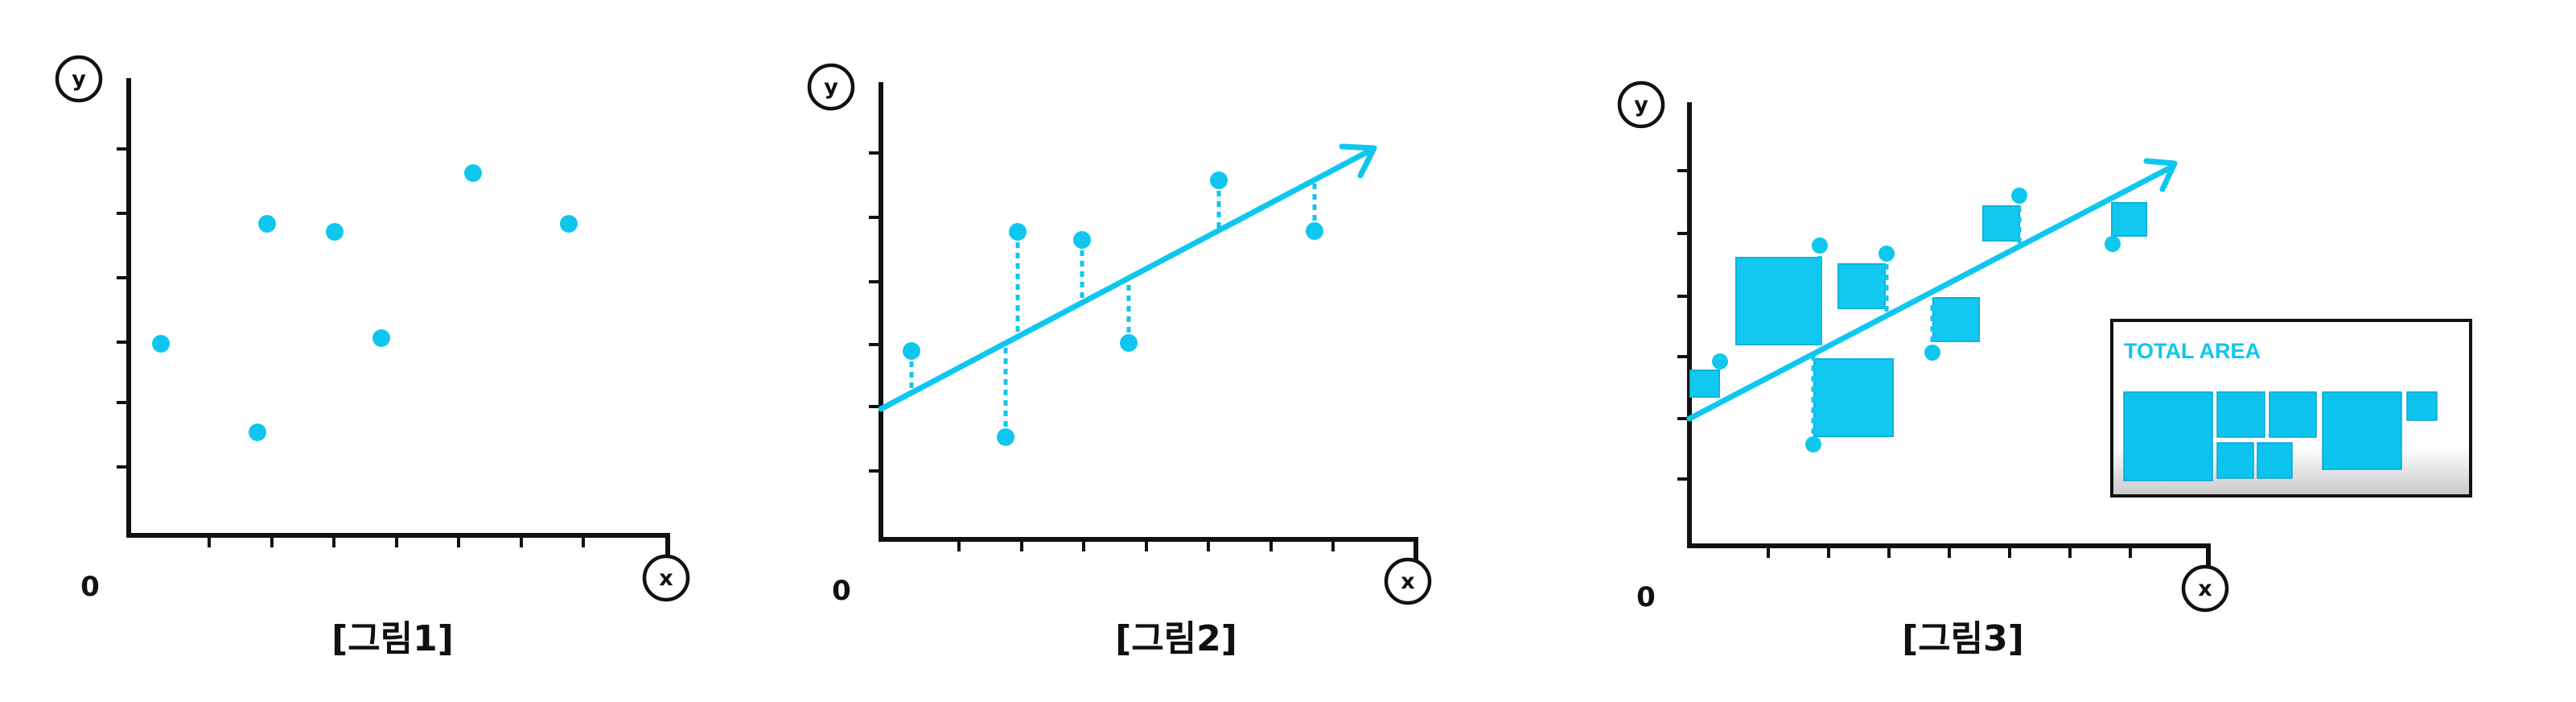 This screenshot has width=2576, height=702. Describe the element at coordinates (1176, 638) in the screenshot. I see `panel-2-caption: [그림2]` at that location.